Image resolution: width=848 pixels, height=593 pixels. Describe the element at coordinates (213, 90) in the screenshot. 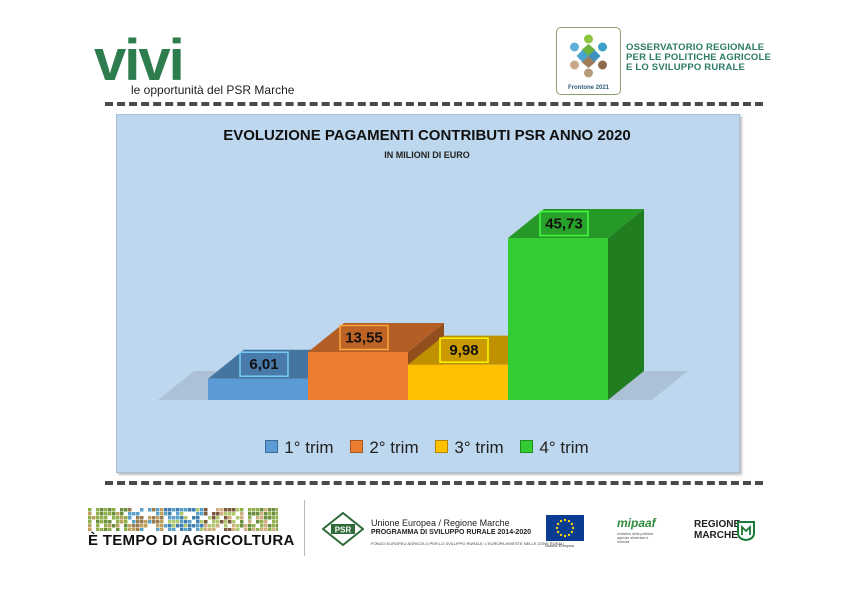

I see `logo-tagline: le opportunità del PSR Marche` at that location.